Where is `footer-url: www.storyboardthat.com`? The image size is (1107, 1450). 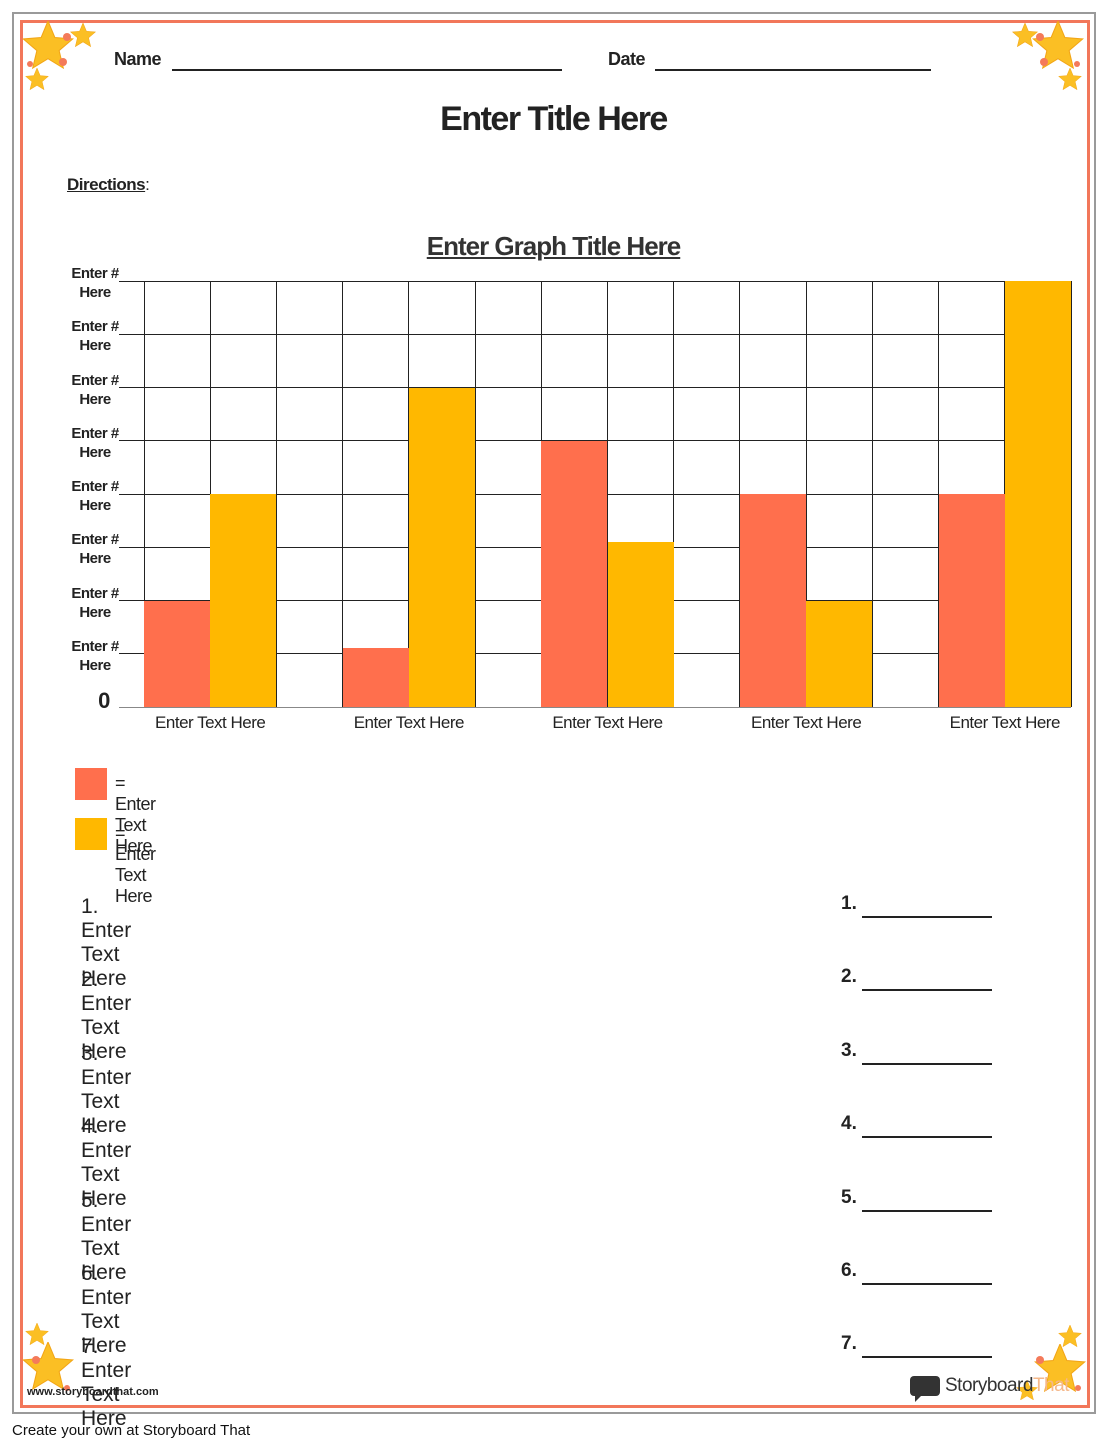 footer-url: www.storyboardthat.com is located at coordinates (93, 1392).